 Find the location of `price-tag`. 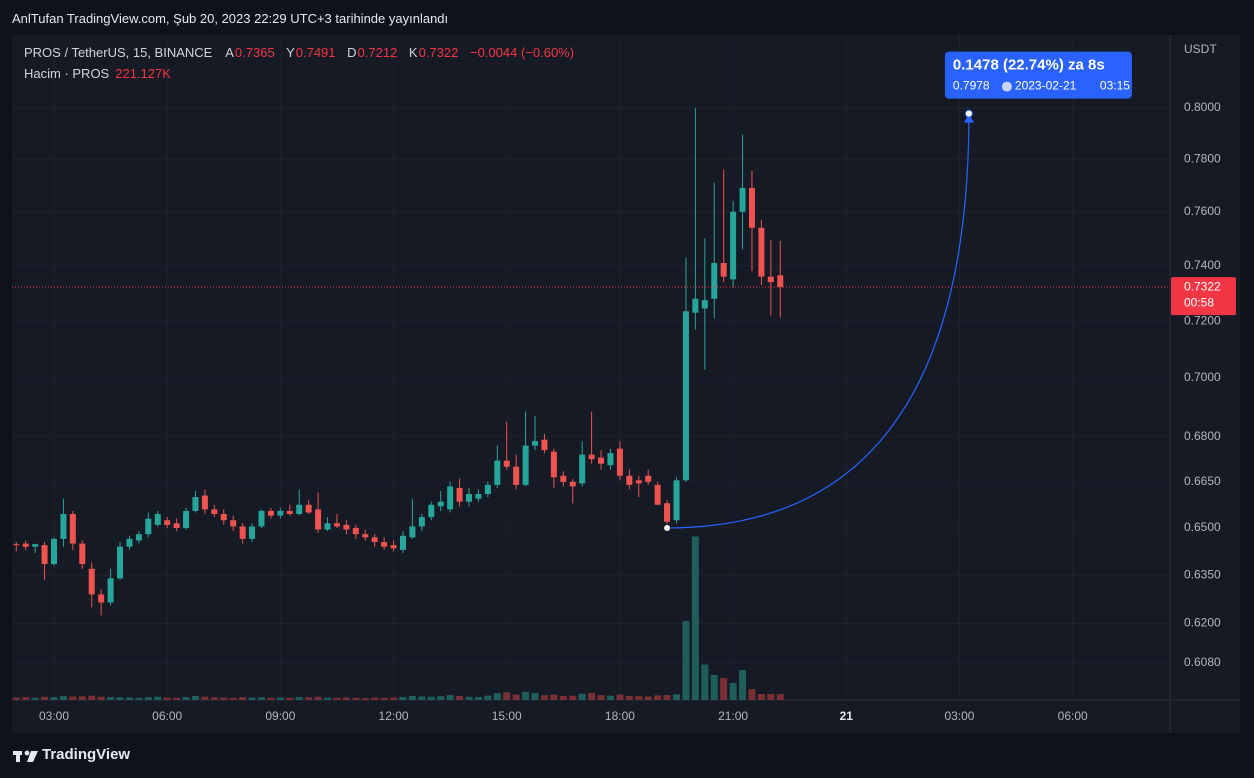

price-tag is located at coordinates (1203, 296).